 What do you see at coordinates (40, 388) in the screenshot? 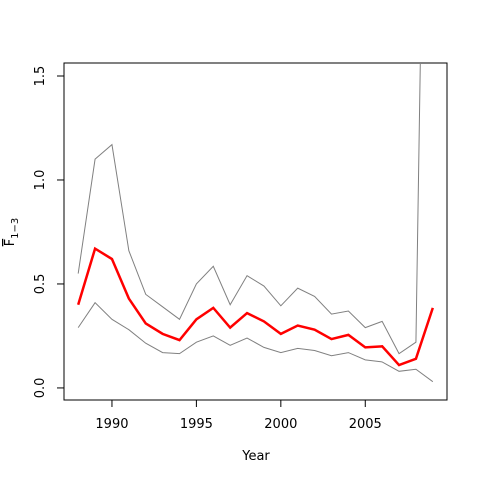
I see `y-tick-label: 0.0` at bounding box center [40, 388].